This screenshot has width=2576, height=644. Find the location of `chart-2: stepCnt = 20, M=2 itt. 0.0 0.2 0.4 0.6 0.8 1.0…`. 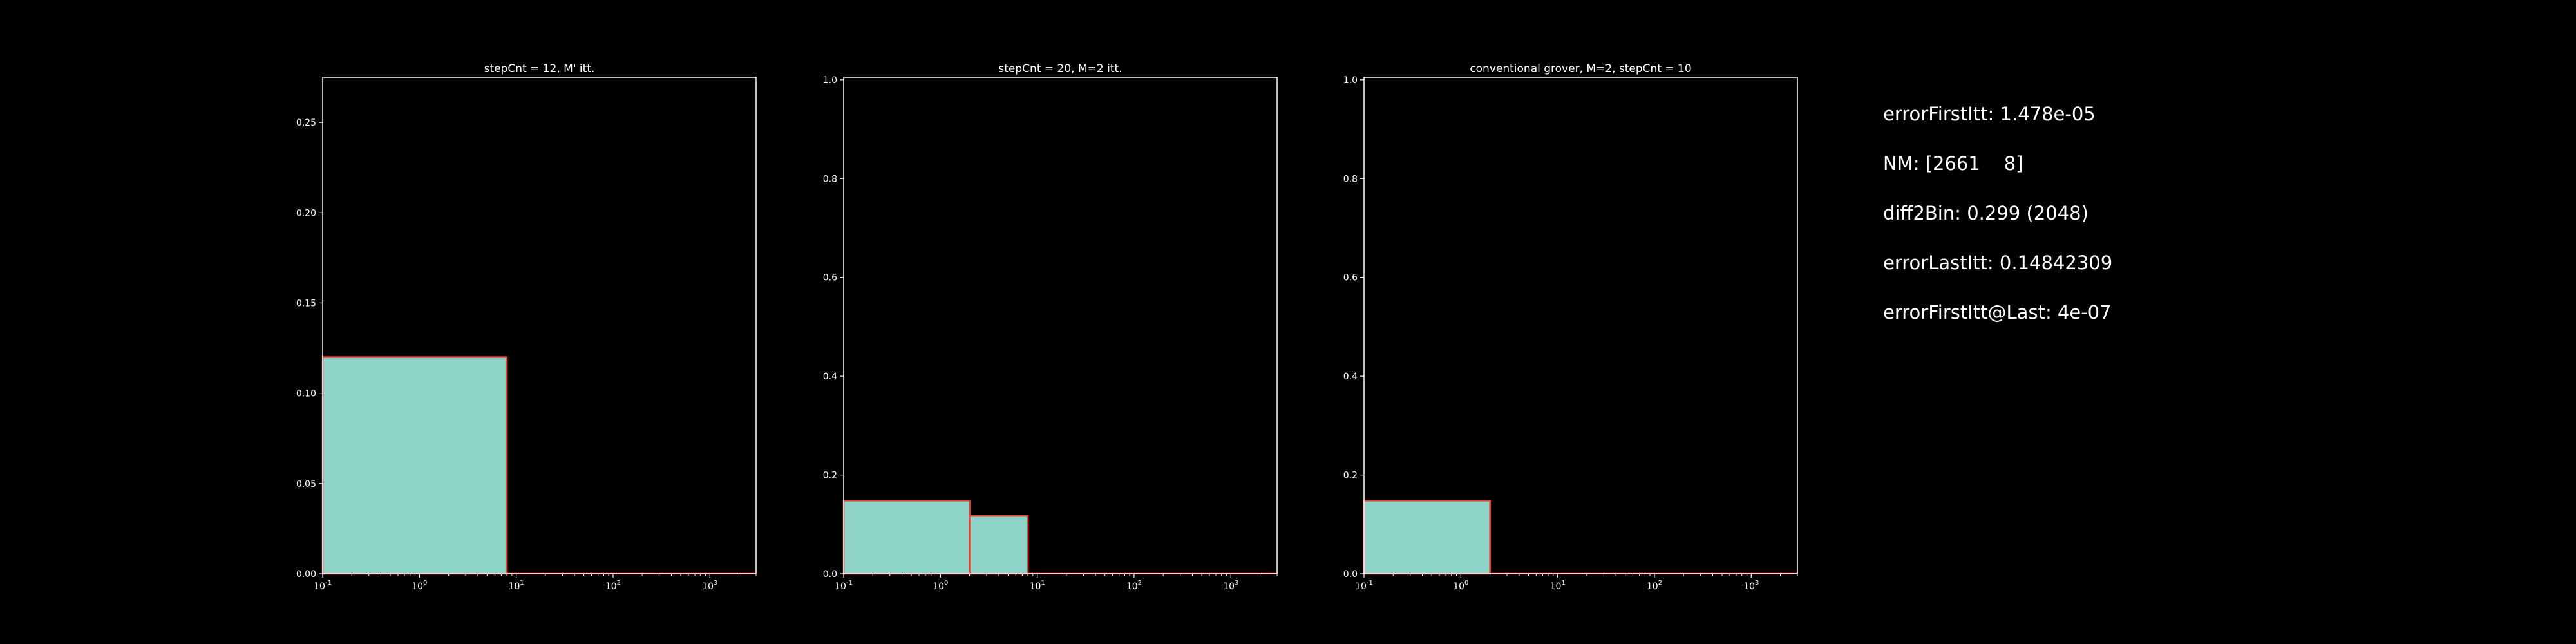

chart-2: stepCnt = 20, M=2 itt. 0.0 0.2 0.4 0.6 0.8 1.0… is located at coordinates (1050, 327).